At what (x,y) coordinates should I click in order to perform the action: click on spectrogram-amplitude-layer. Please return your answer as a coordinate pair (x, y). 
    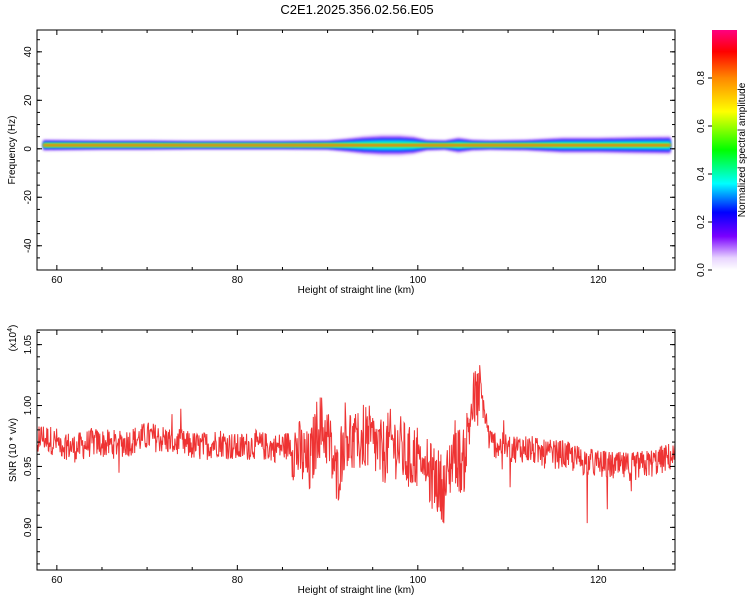
    Looking at the image, I should click on (357, 145).